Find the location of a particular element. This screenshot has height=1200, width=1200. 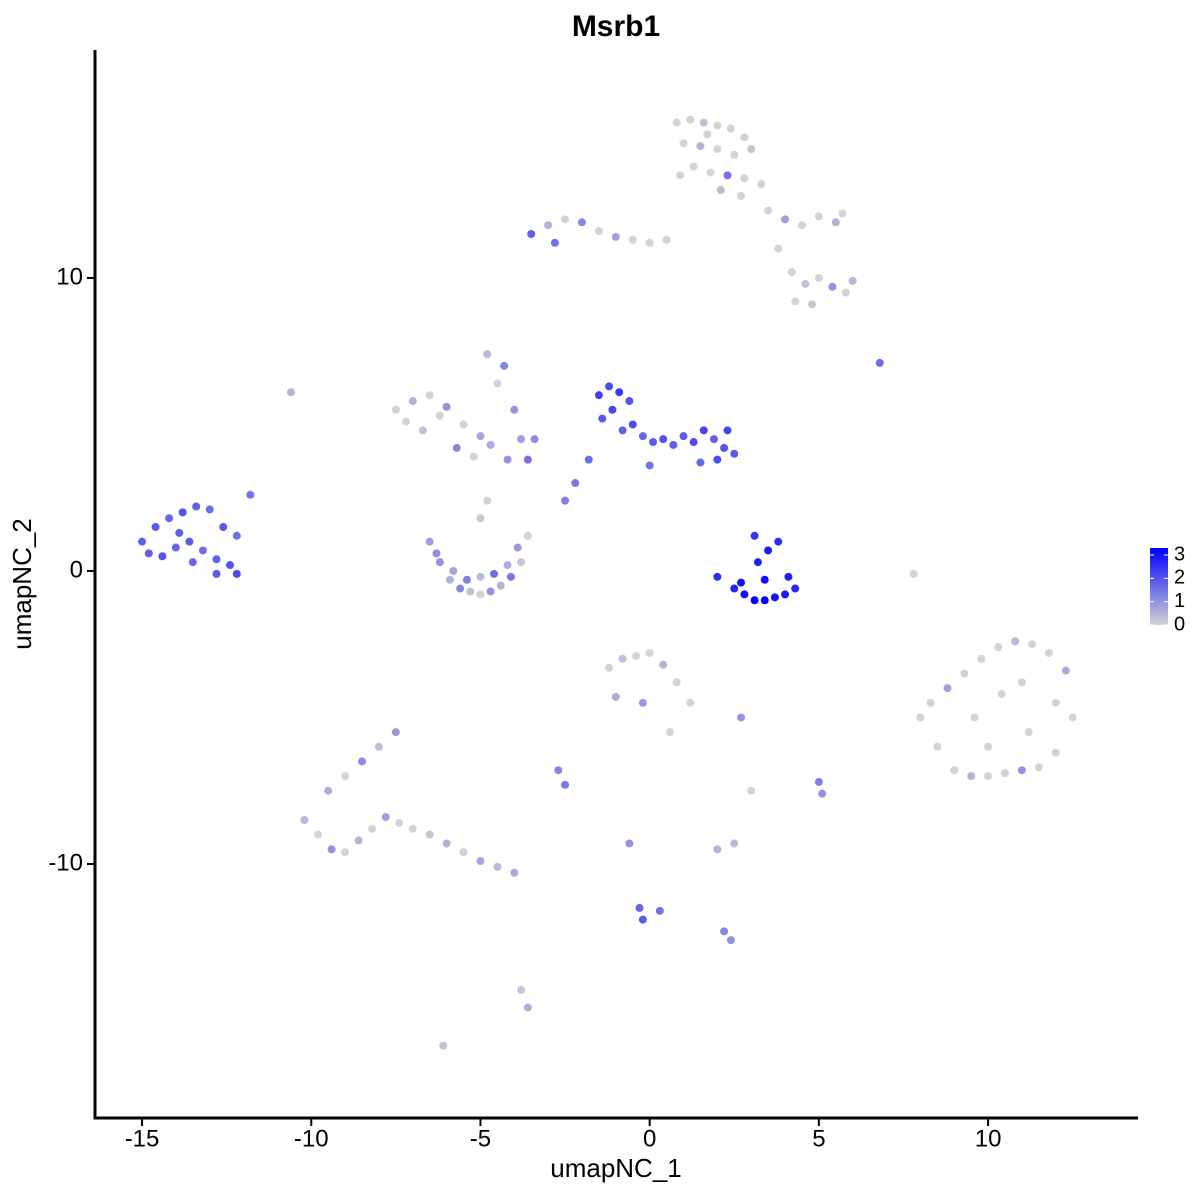

colorbar-tick-label: 1 is located at coordinates (1179, 601).